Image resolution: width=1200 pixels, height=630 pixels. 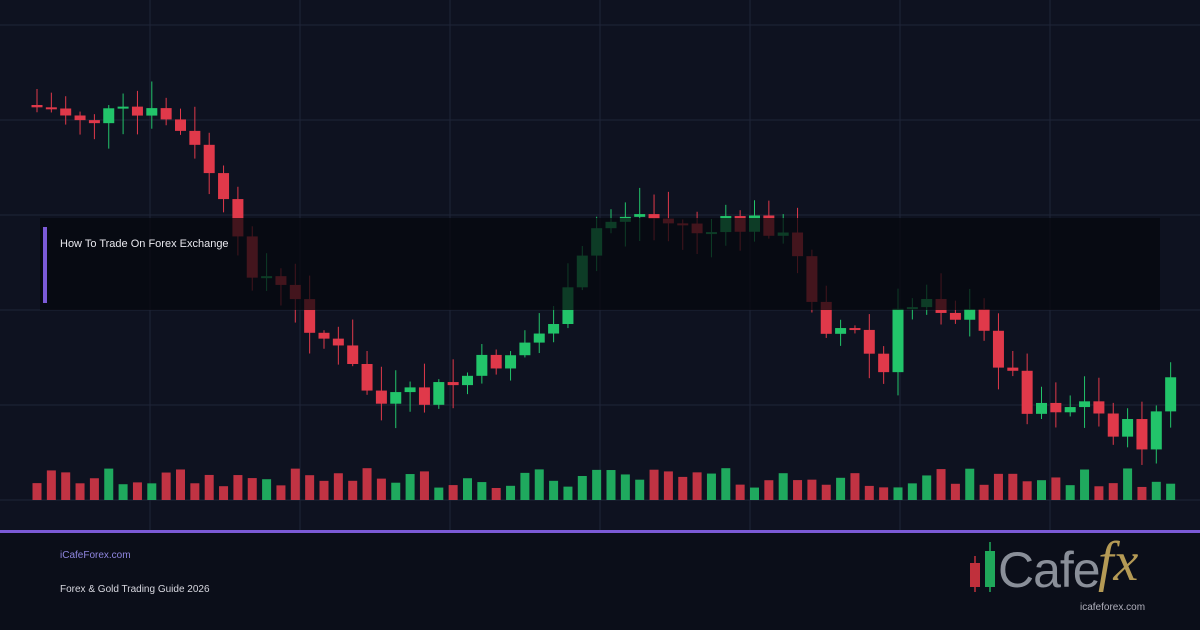 What do you see at coordinates (982, 567) in the screenshot?
I see `logo-icon` at bounding box center [982, 567].